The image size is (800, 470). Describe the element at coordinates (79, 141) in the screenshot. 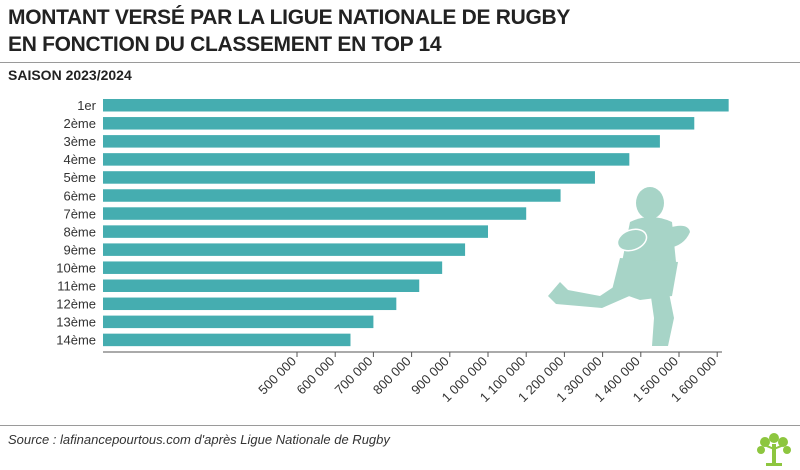

I see `category-label-3: 3ème` at that location.